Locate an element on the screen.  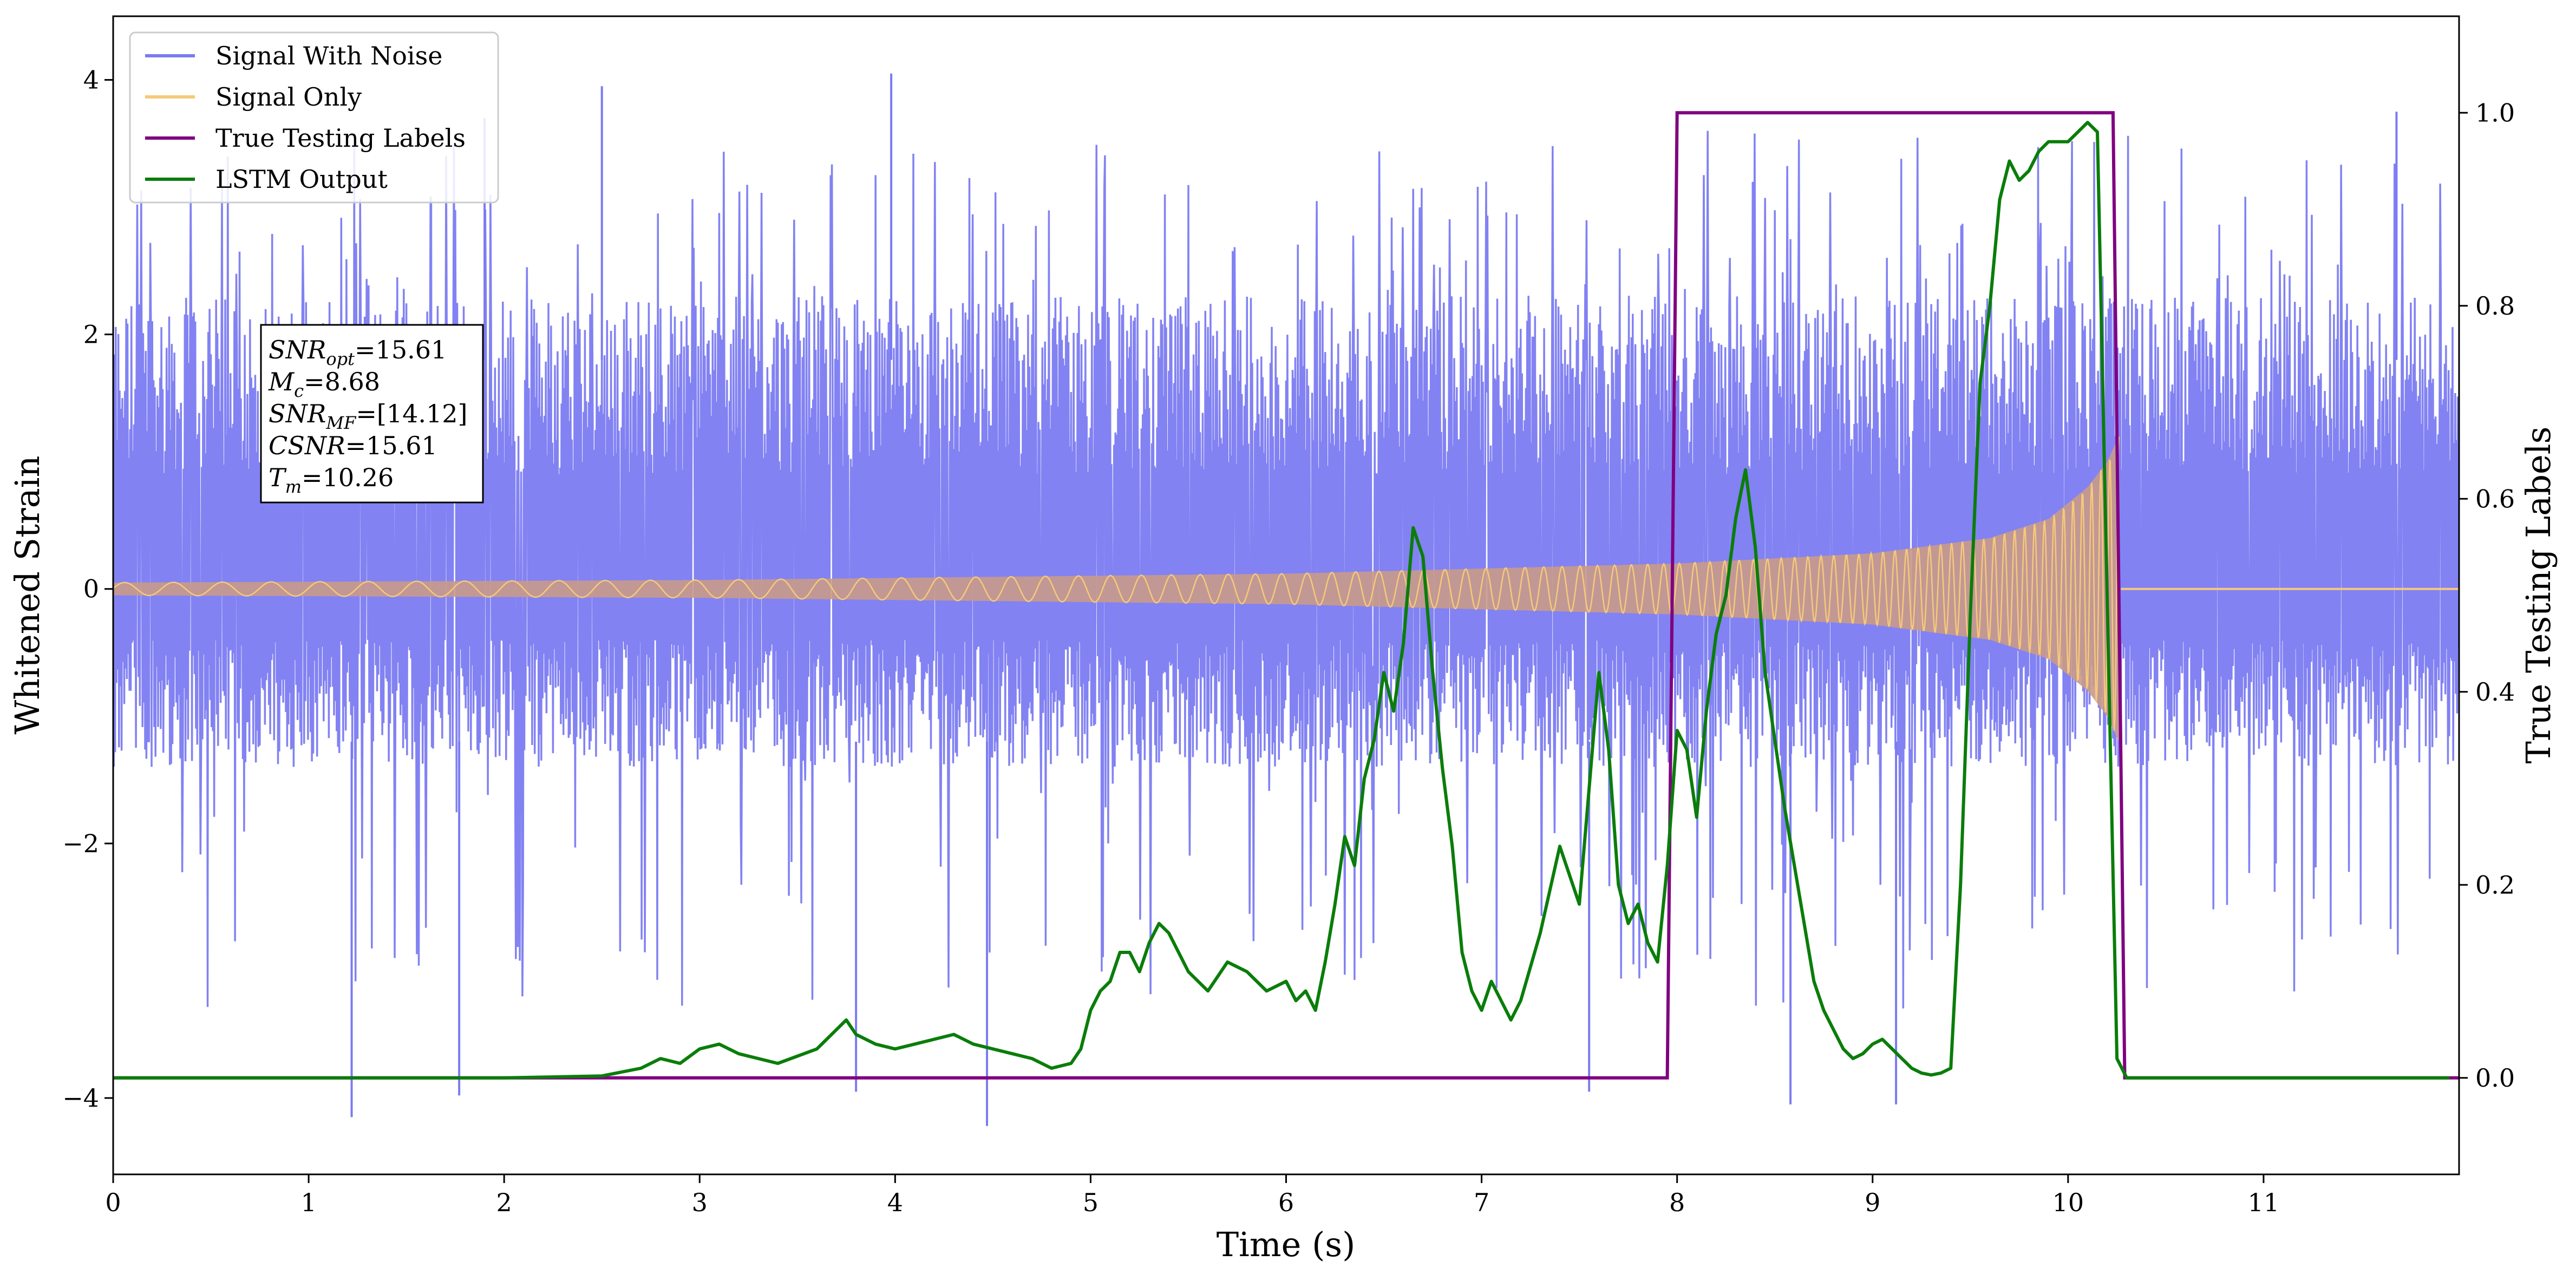
x-axis: 0 1 2 3 4 5 6 7 8 9 10 11 is located at coordinates (1192, 1195).